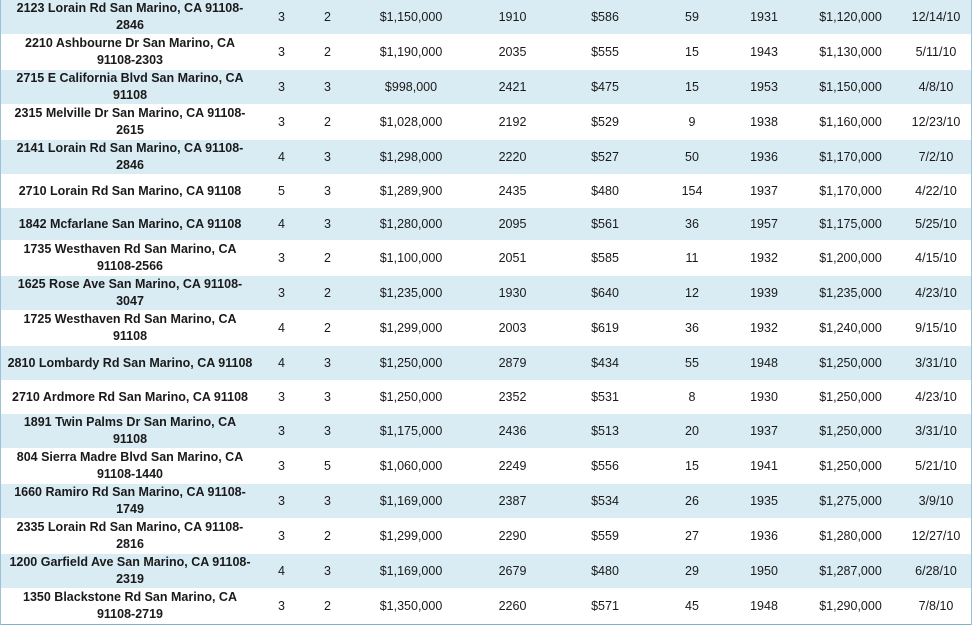 The width and height of the screenshot is (972, 627). I want to click on list-price-cell: $1,235,000, so click(411, 292).